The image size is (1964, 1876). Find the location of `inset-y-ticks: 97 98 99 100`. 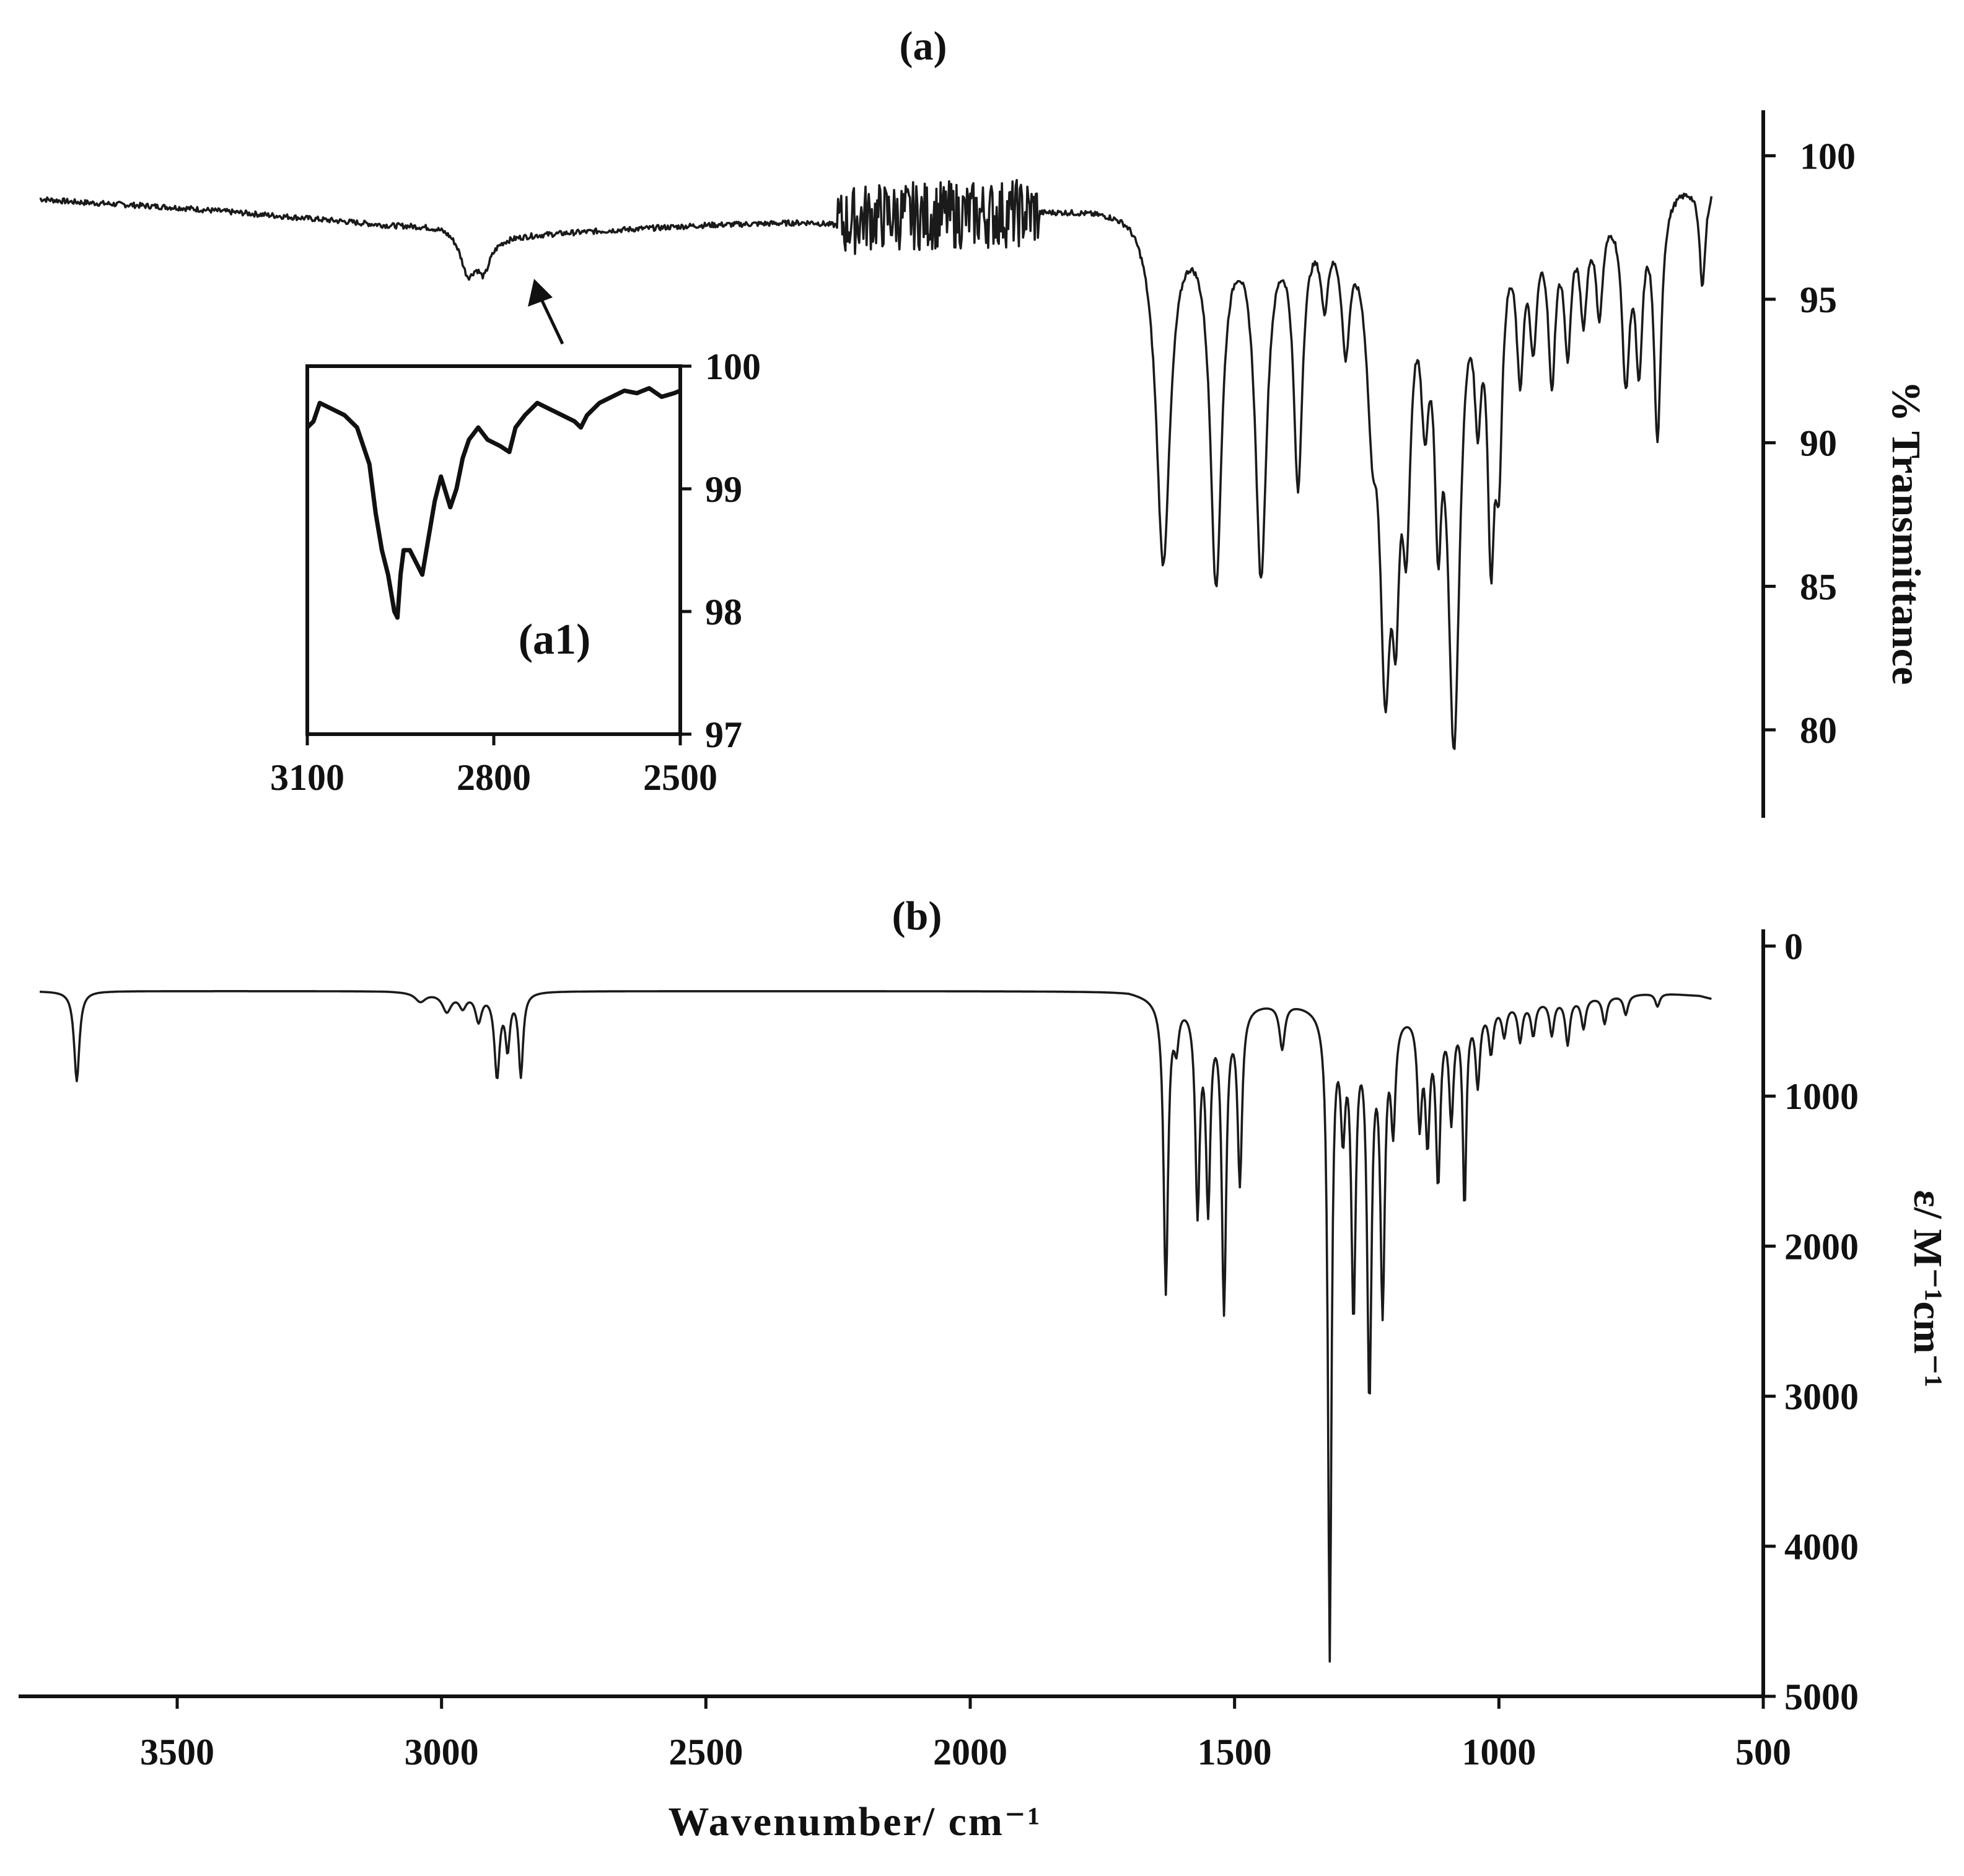

inset-y-ticks: 97 98 99 100 is located at coordinates (721, 550).